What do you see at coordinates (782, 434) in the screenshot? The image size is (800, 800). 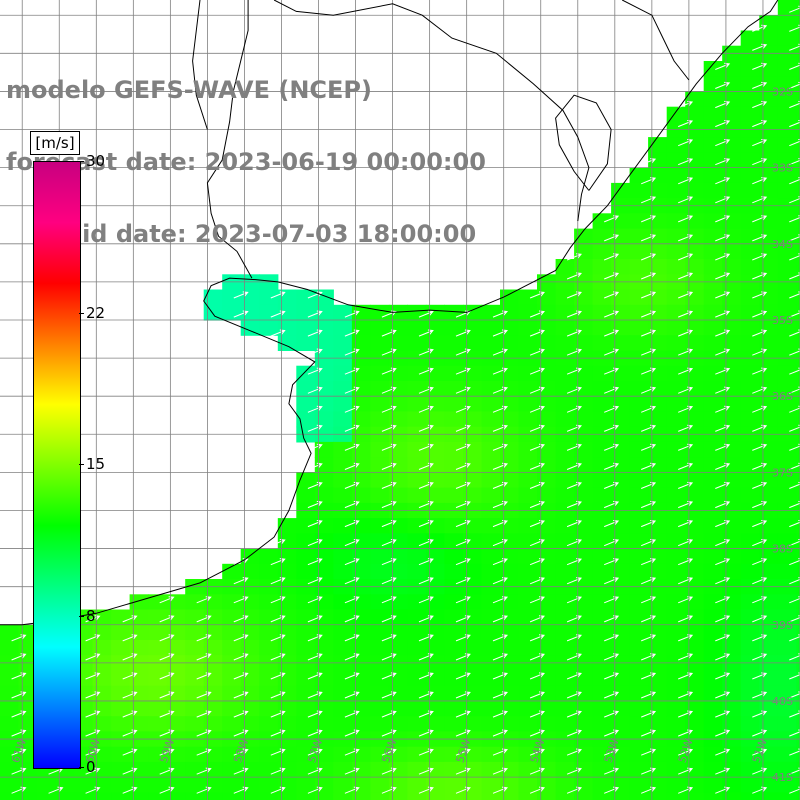 I see `latitude-labels: 32S 33S 34S 35S 36S 37S 38S 39S 40S 41S` at bounding box center [782, 434].